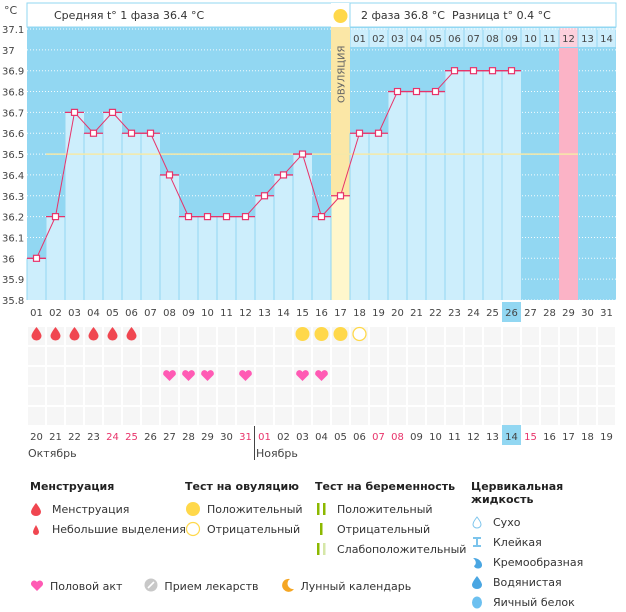 The height and width of the screenshot is (612, 626). Describe the element at coordinates (65, 164) in the screenshot. I see `temperature-line-segment` at that location.